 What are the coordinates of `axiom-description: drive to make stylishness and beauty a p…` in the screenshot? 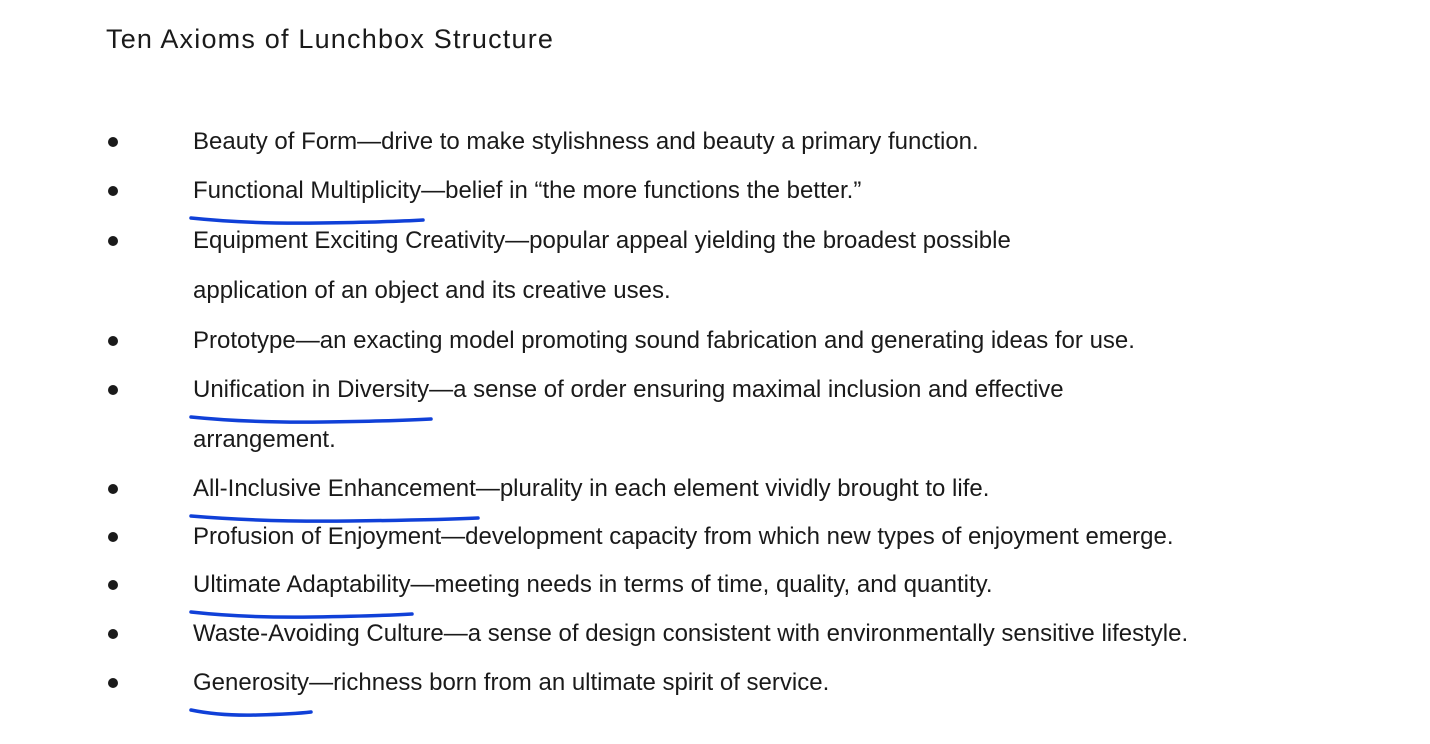 It's located at (680, 141).